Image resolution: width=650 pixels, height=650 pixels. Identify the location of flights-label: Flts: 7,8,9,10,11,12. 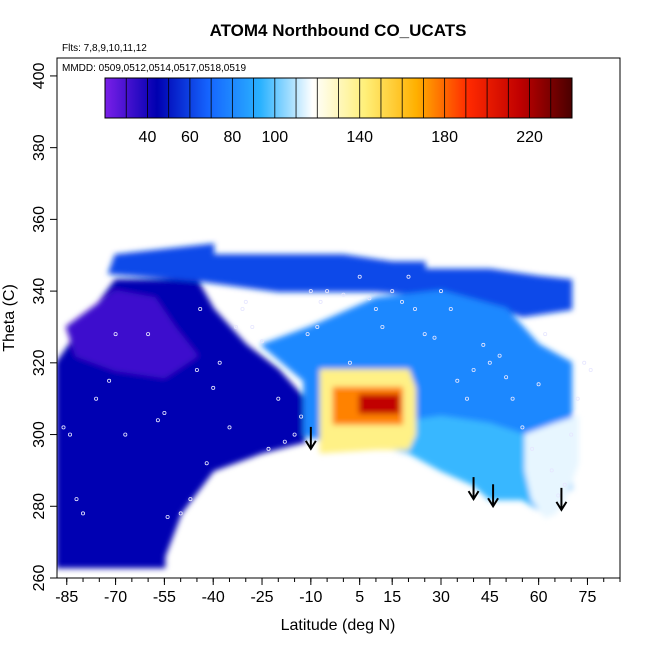
(104, 48).